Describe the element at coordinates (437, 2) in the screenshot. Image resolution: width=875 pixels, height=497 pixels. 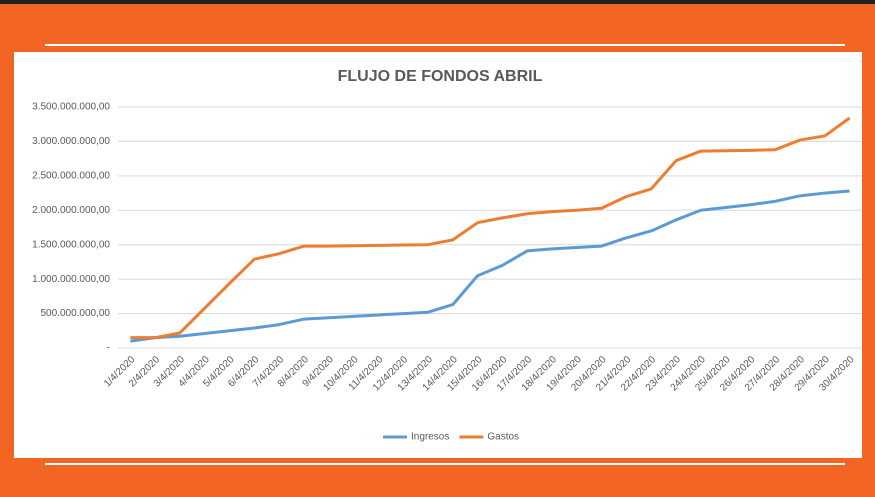
I see `top-border` at that location.